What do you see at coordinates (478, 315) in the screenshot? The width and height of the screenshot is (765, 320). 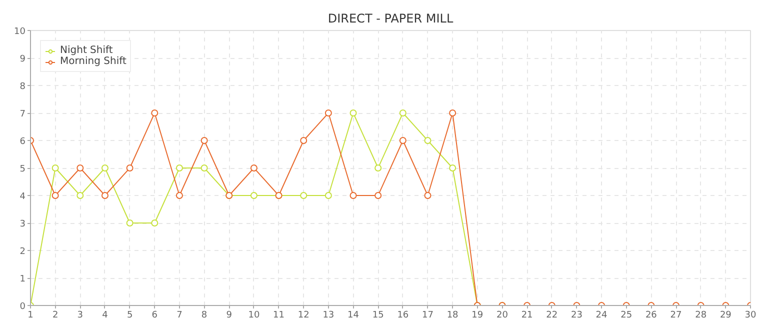 I see `x-tick-label: 19` at bounding box center [478, 315].